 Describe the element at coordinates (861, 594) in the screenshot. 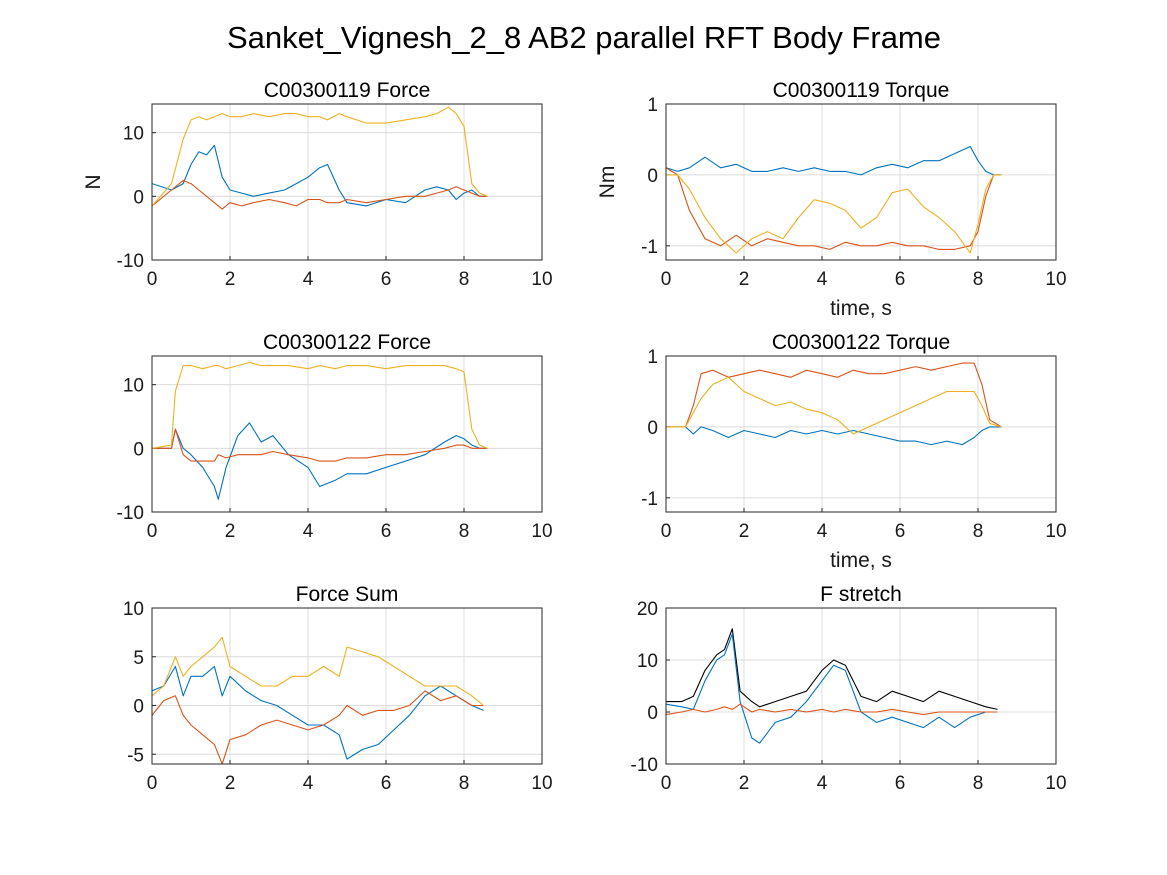

I see `subplot-title: F stretch` at that location.